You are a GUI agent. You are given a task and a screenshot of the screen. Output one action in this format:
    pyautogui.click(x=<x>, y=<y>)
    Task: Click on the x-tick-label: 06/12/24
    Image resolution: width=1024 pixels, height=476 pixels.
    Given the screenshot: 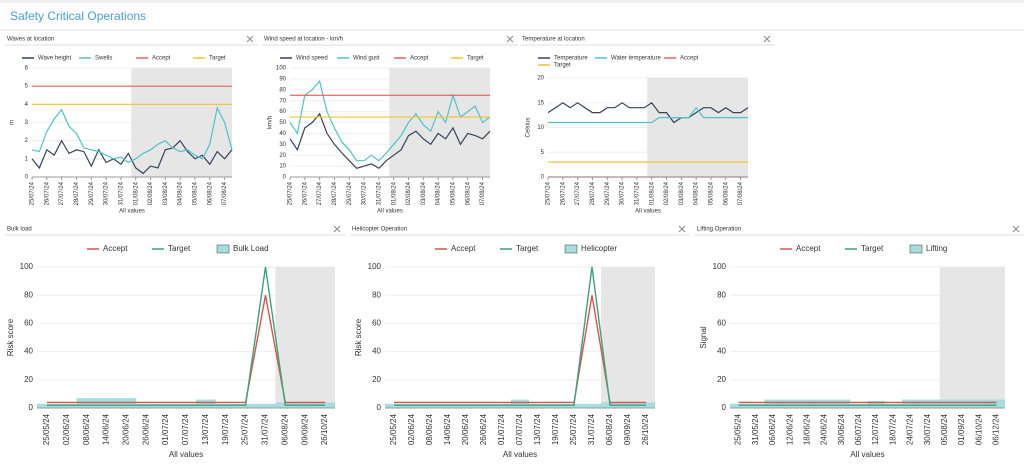 What is the action you would take?
    pyautogui.click(x=996, y=429)
    